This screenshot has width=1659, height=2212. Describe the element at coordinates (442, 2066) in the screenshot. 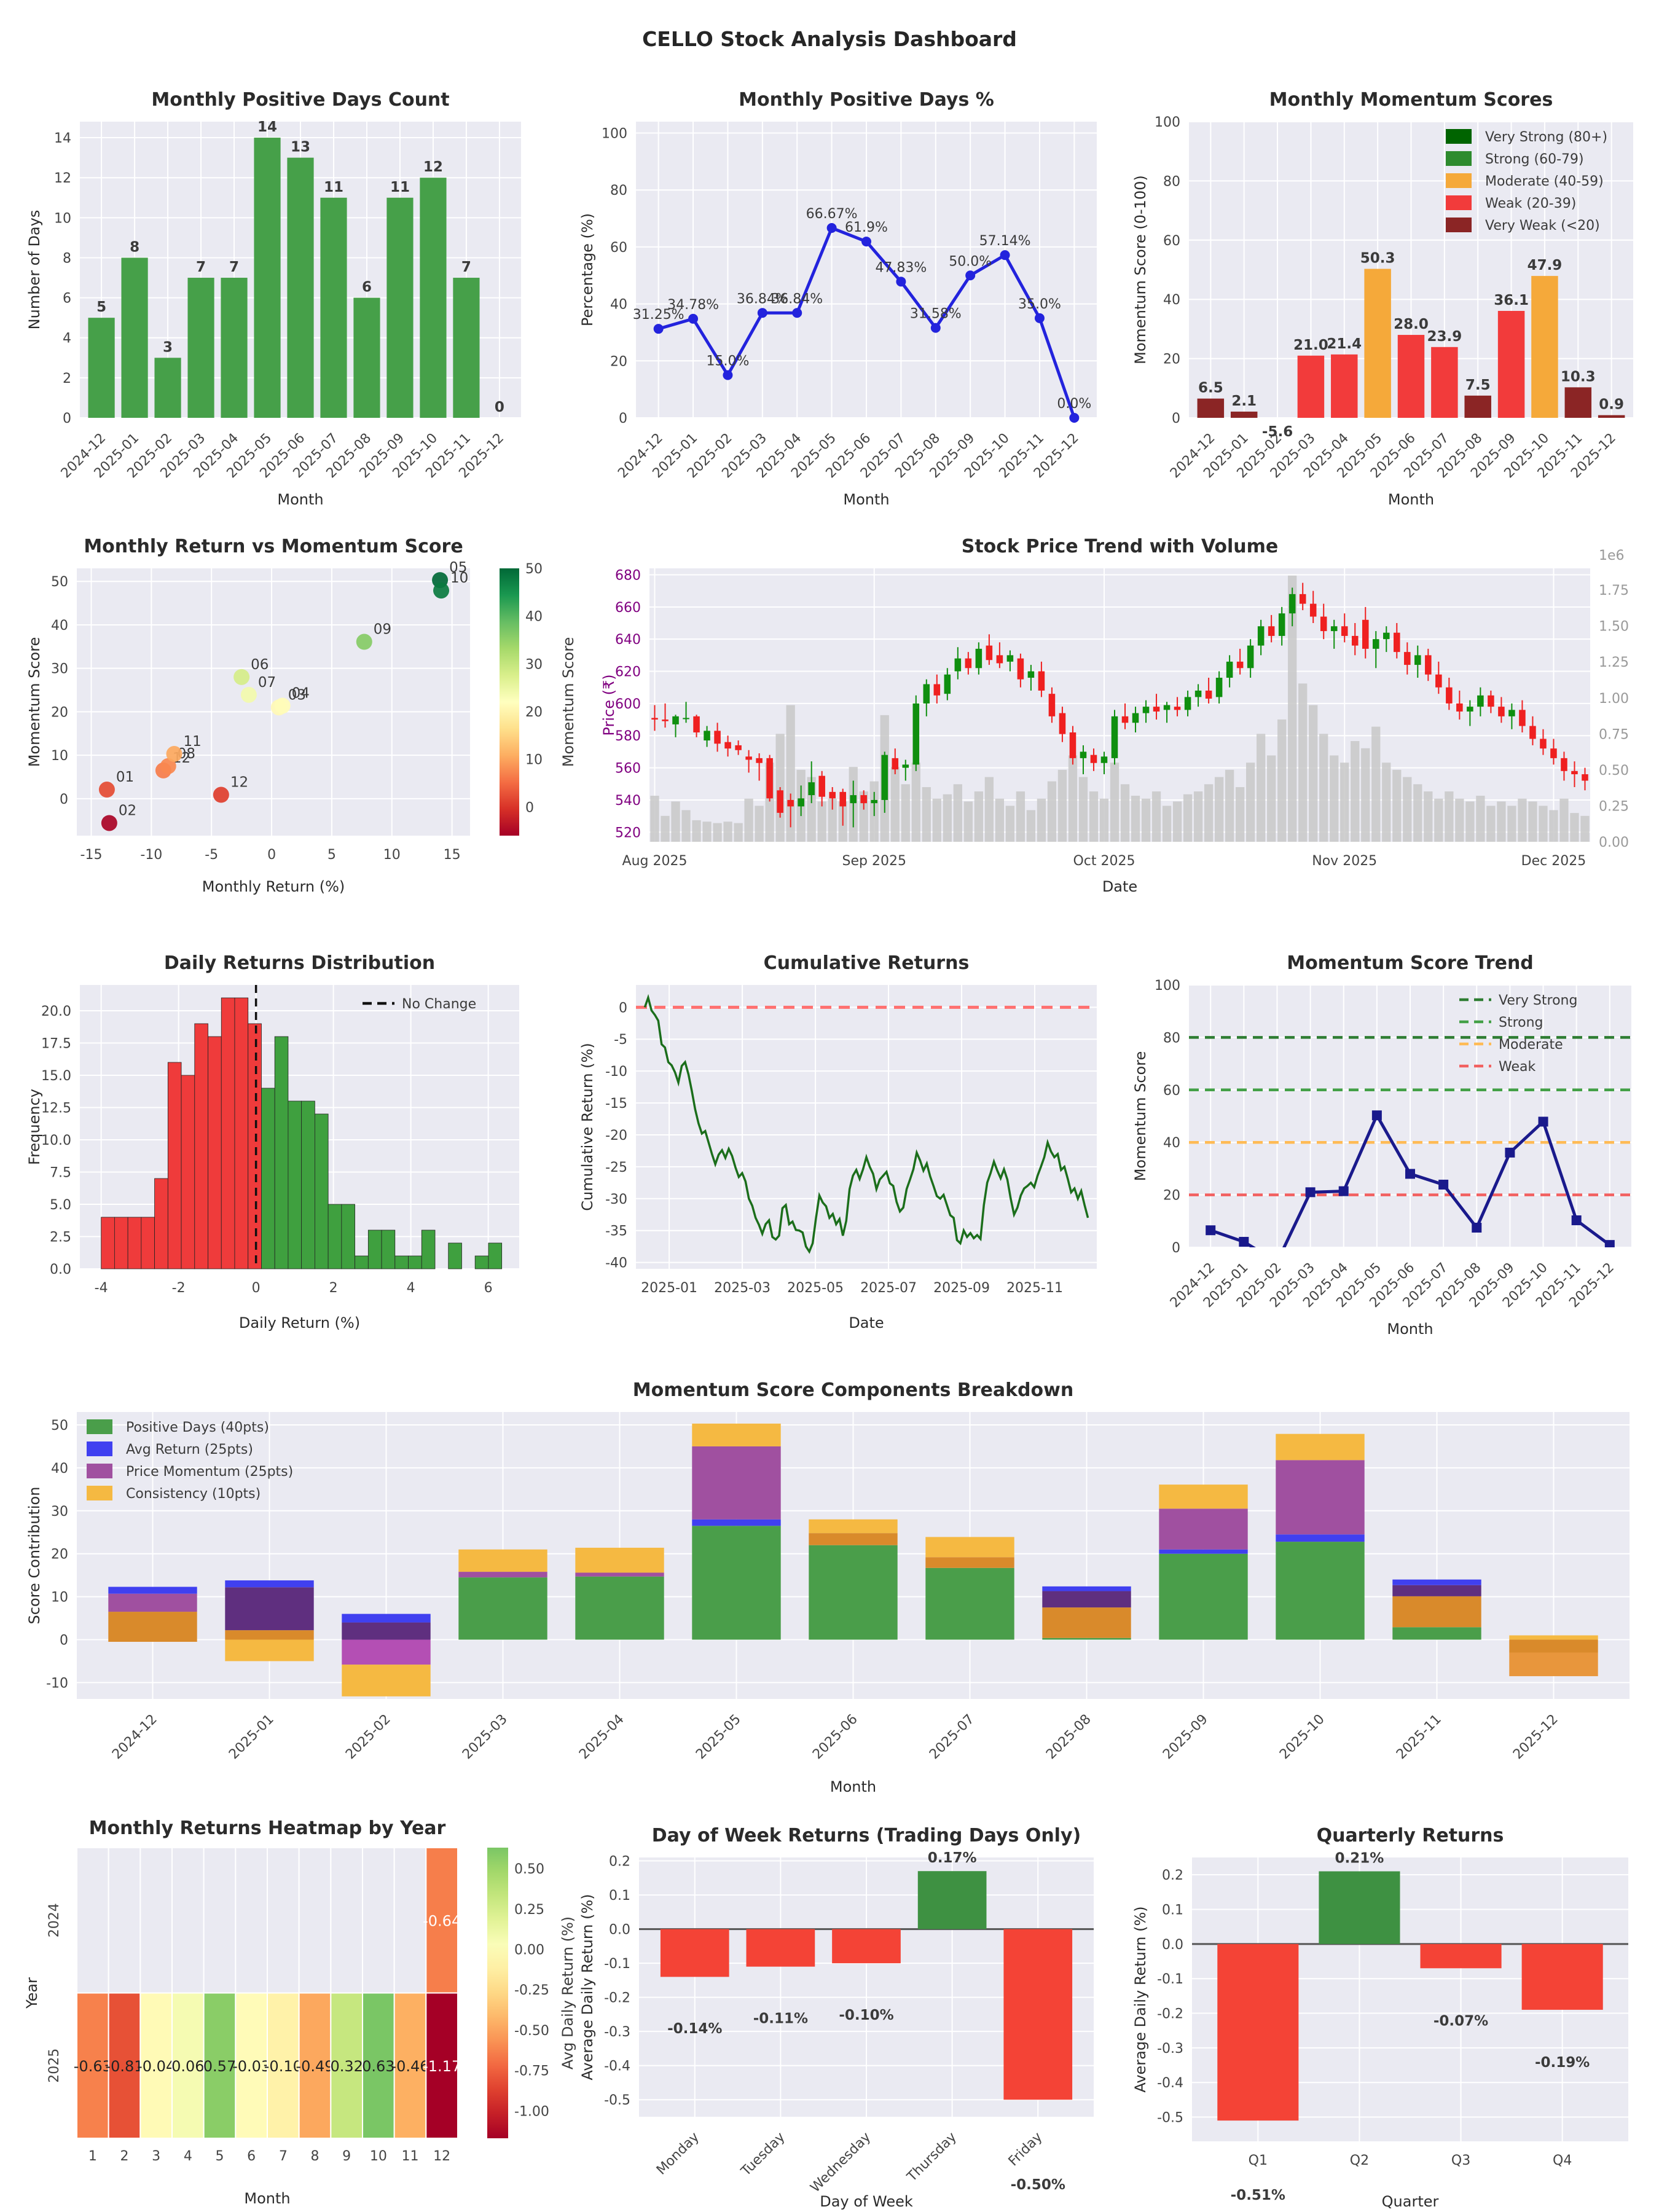

I see `text: -1.17` at that location.